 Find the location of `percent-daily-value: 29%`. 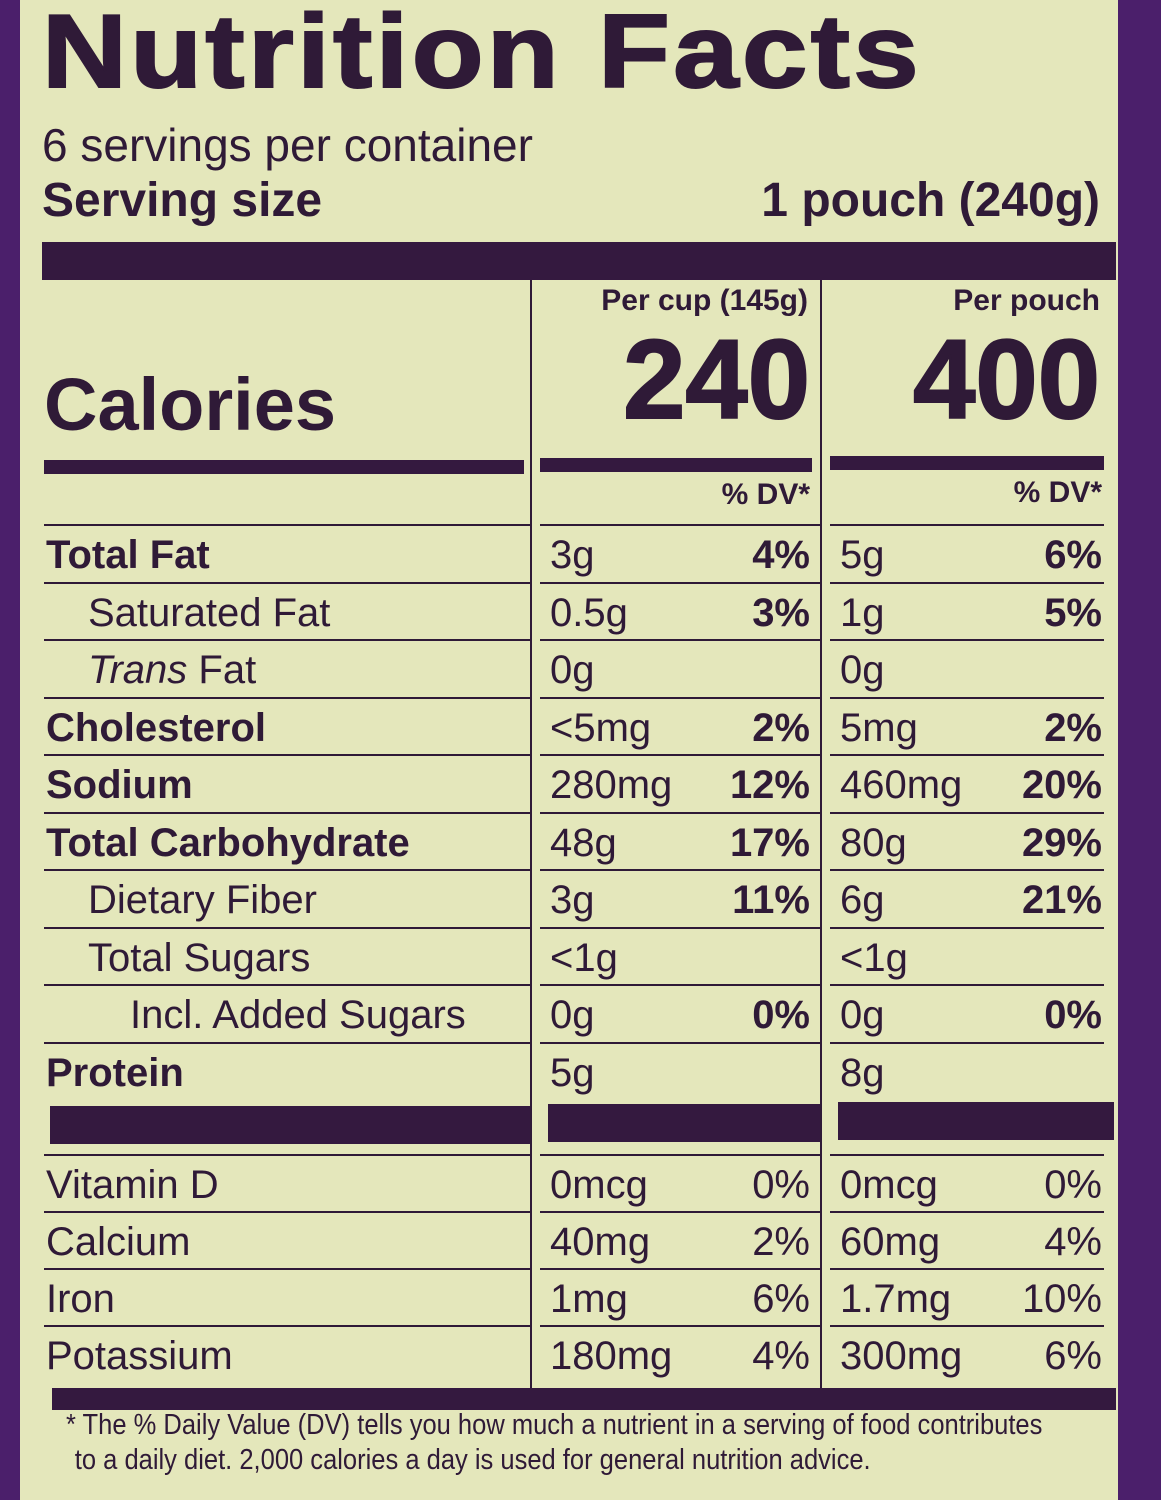

percent-daily-value: 29% is located at coordinates (1061, 842).